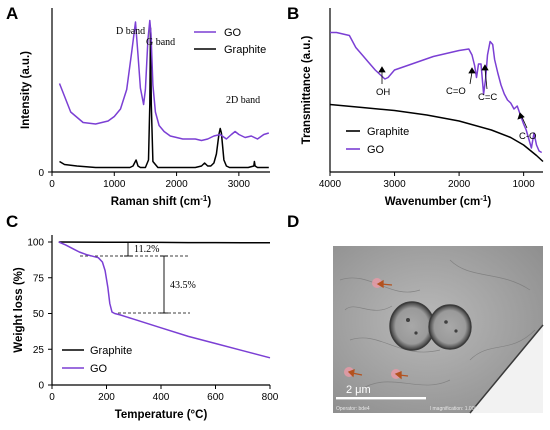 Image resolution: width=550 pixels, height=430 pixels. I want to click on tem-hole-edge, so click(506, 369).